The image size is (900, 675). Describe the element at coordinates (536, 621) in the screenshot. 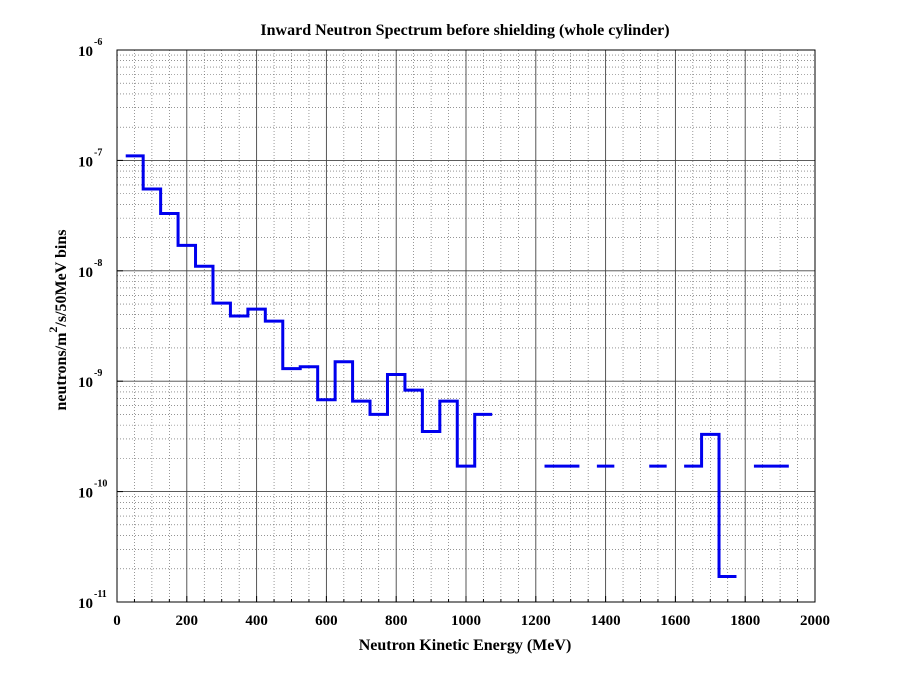

I see `x-tick-label: 1200` at that location.